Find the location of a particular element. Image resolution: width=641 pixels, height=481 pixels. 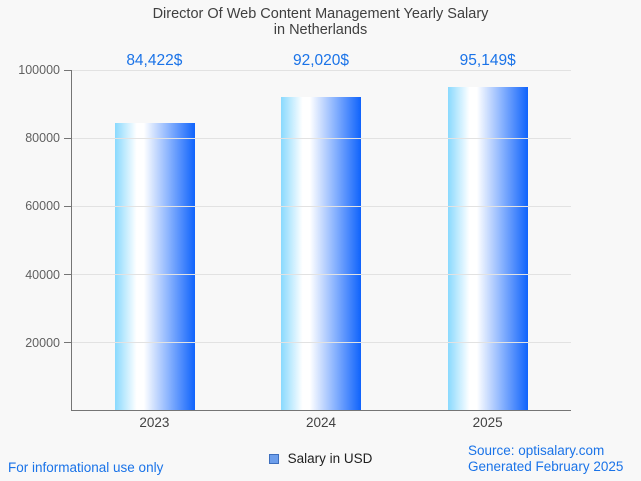

disclaimer-text: For informational use only is located at coordinates (86, 467).